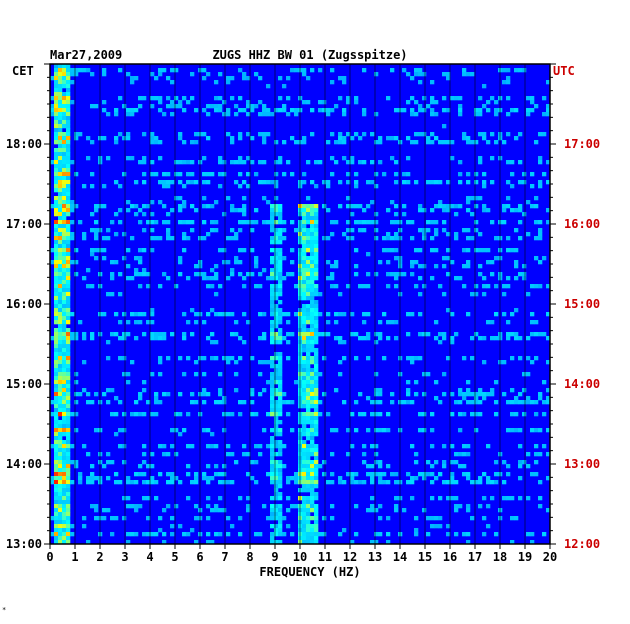  Describe the element at coordinates (174, 557) in the screenshot. I see `x-tick-label: 5` at that location.